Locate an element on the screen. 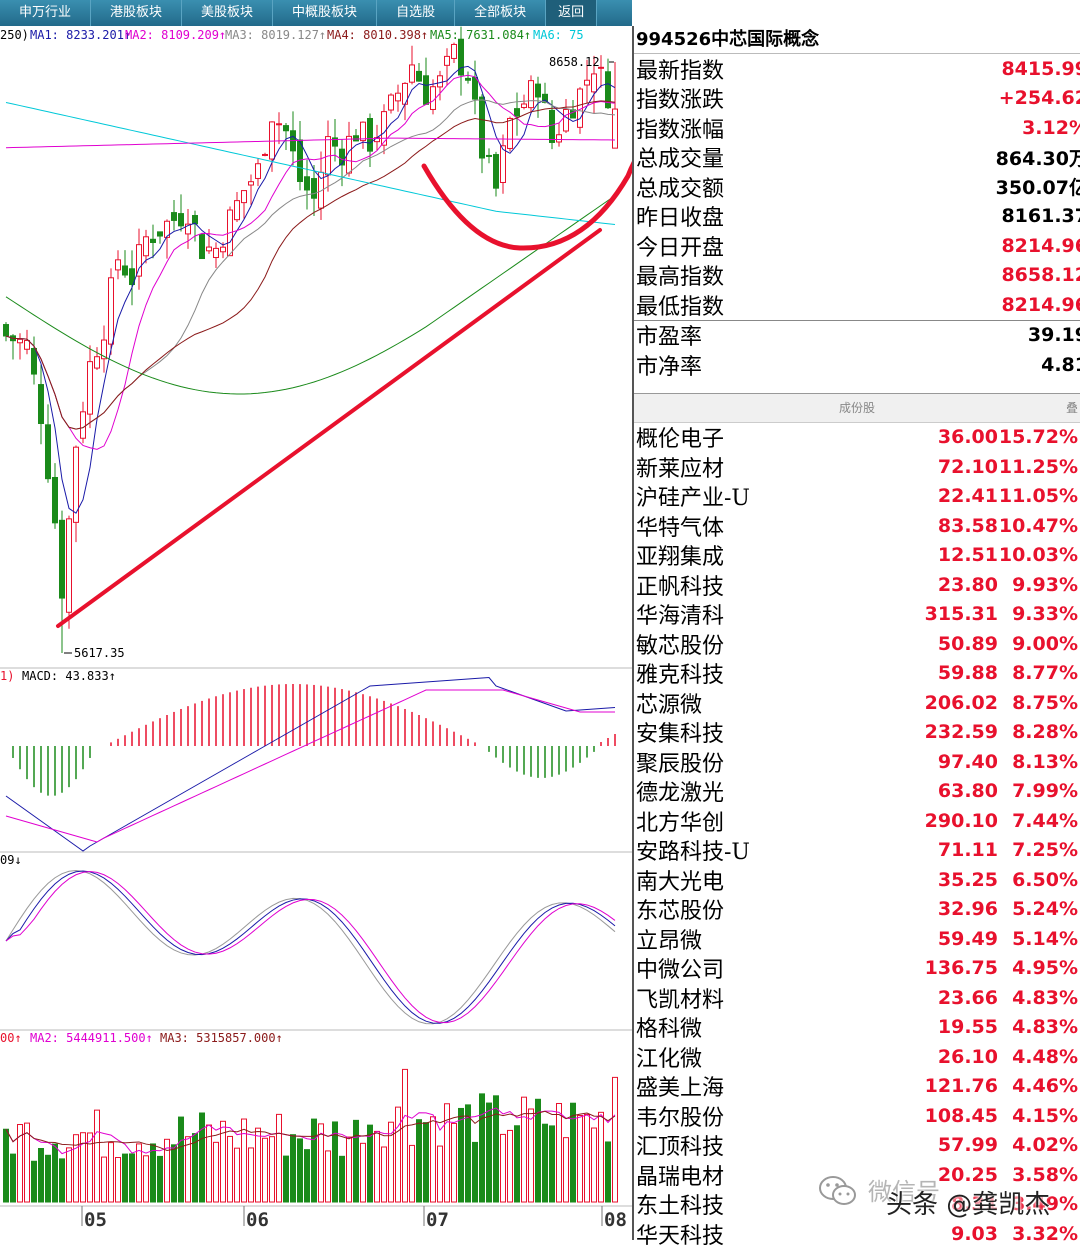 Image resolution: width=1080 pixels, height=1250 pixels. constituent-change-pct: 10.47% is located at coordinates (1038, 525).